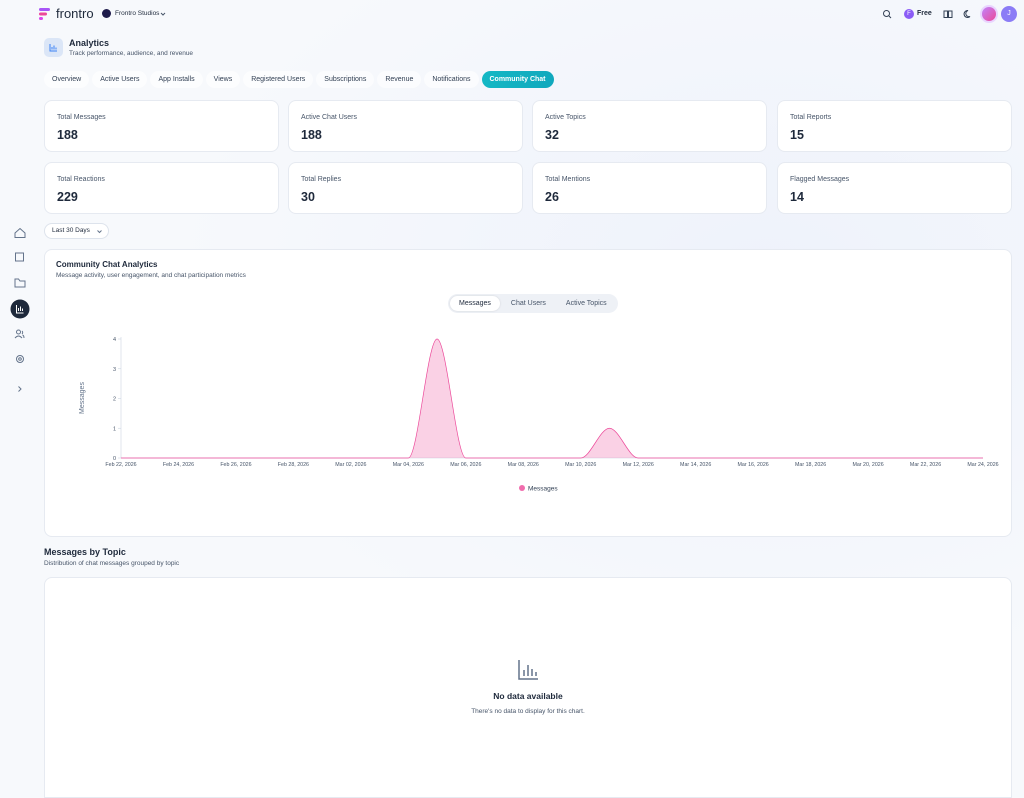 The height and width of the screenshot is (798, 1024). Describe the element at coordinates (67, 197) in the screenshot. I see `stat-value: 229` at that location.